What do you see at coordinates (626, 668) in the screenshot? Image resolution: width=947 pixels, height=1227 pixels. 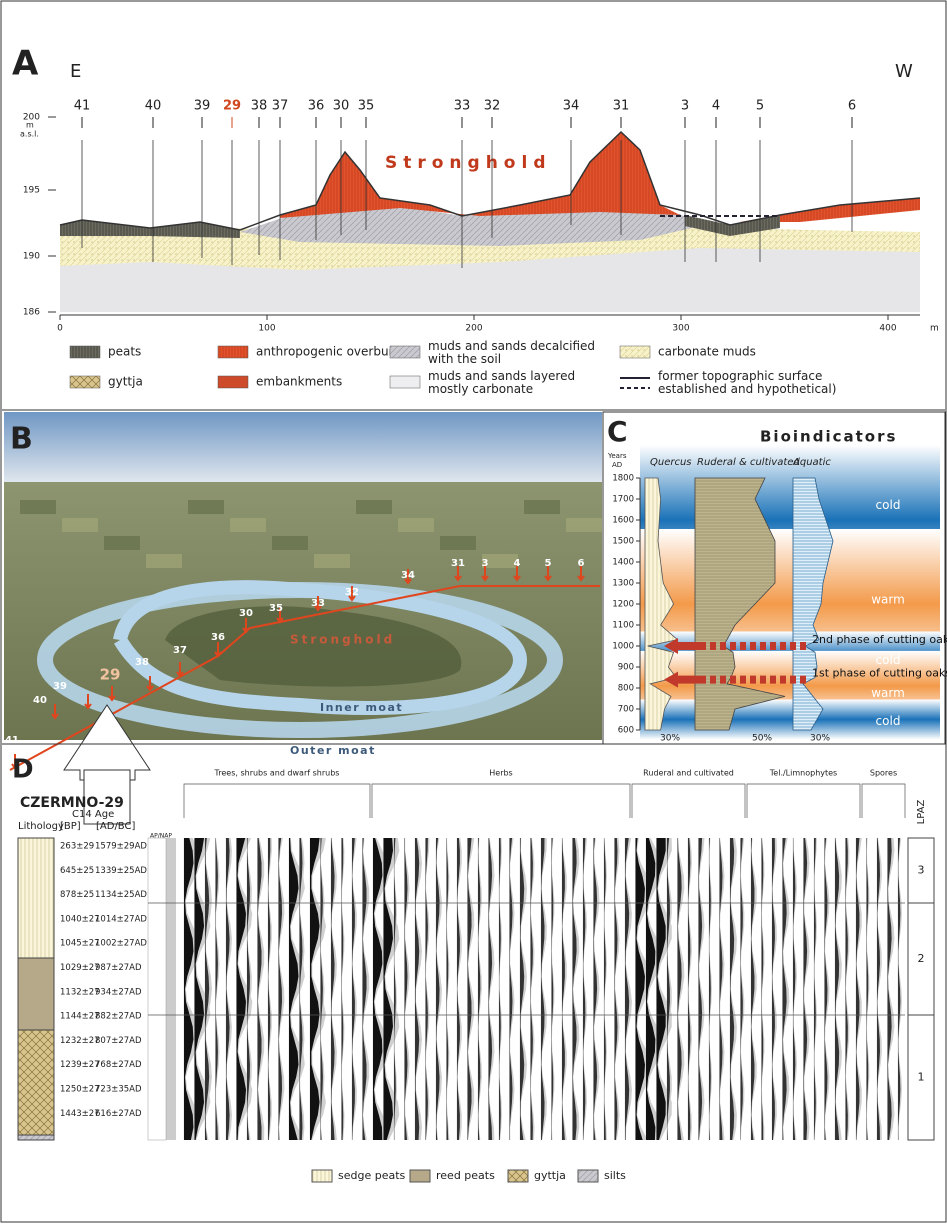 I see `y-tick-label: 900` at bounding box center [626, 668].